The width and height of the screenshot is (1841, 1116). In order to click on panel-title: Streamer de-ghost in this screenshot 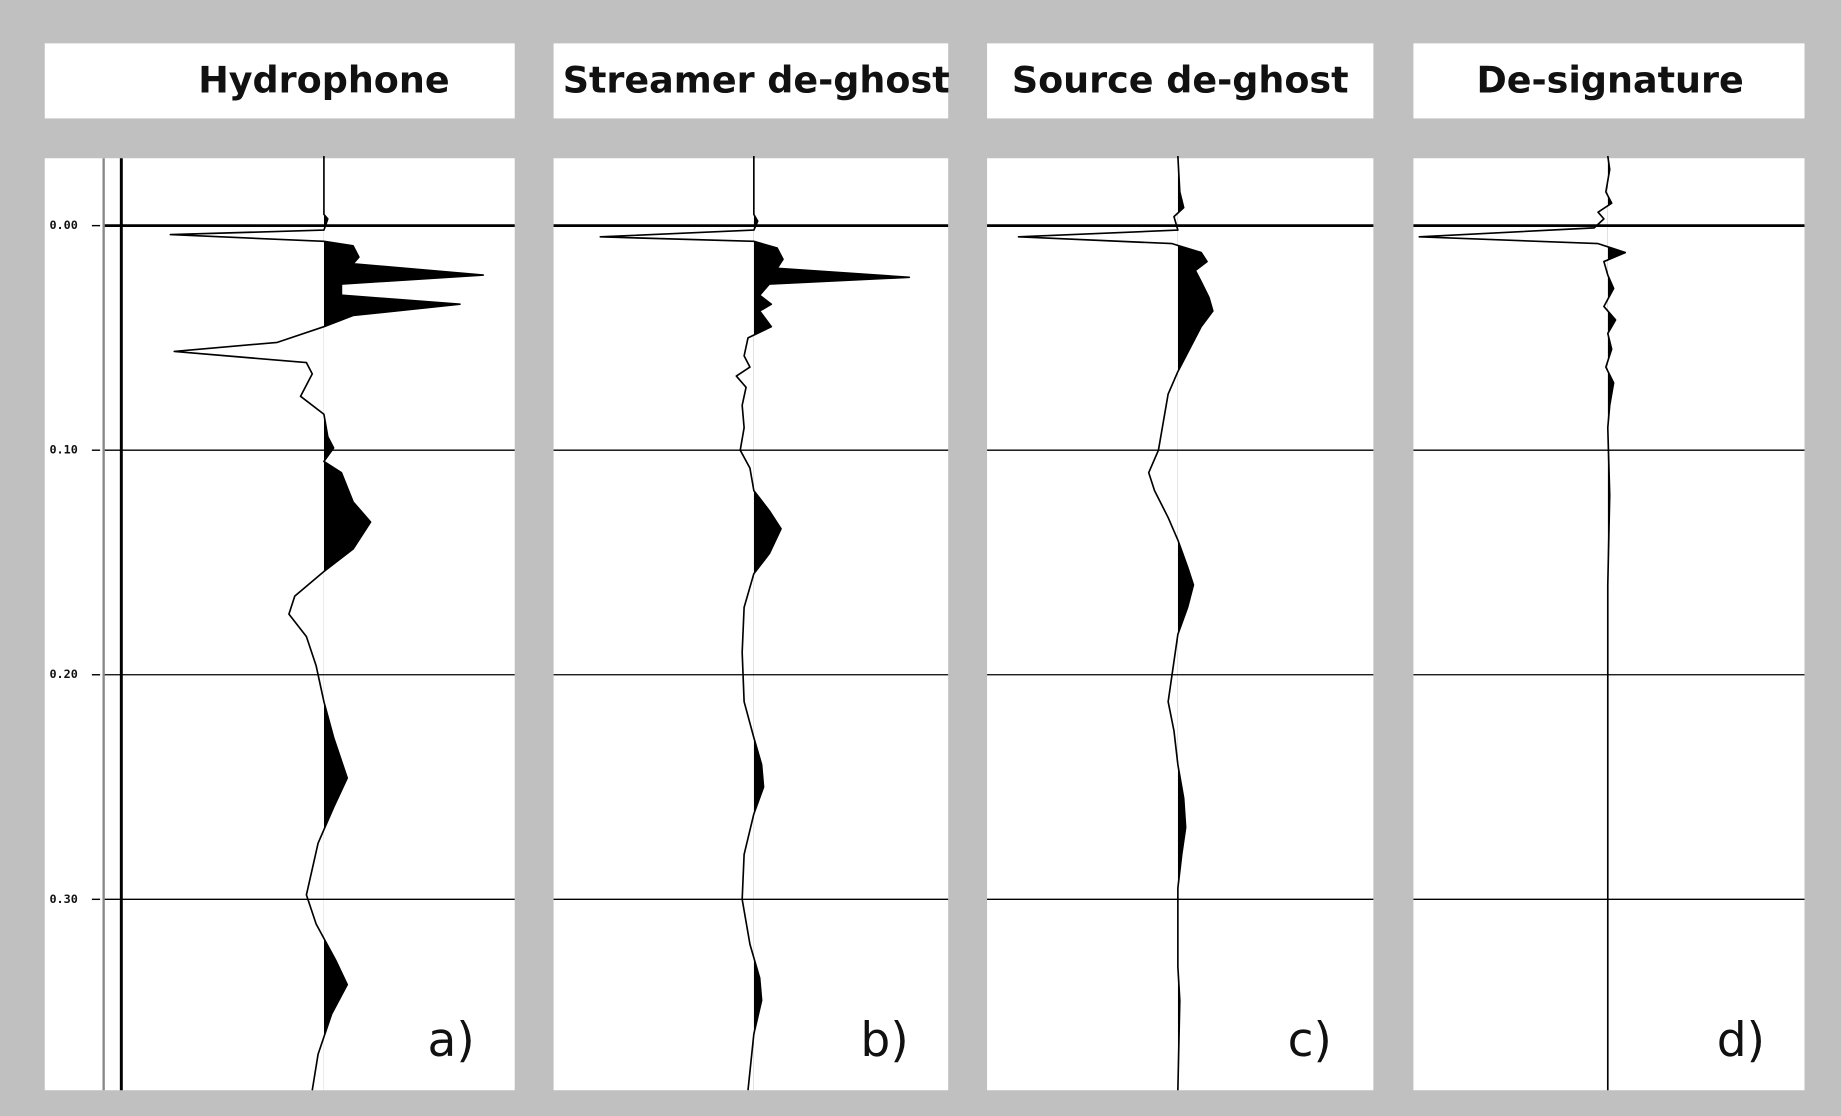, I will do `click(756, 80)`.